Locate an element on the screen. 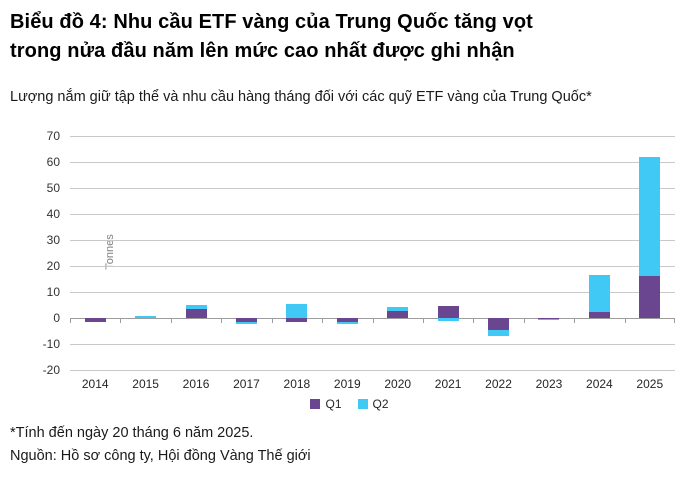 Image resolution: width=699 pixels, height=493 pixels. y-tick-label: -20 is located at coordinates (51, 370).